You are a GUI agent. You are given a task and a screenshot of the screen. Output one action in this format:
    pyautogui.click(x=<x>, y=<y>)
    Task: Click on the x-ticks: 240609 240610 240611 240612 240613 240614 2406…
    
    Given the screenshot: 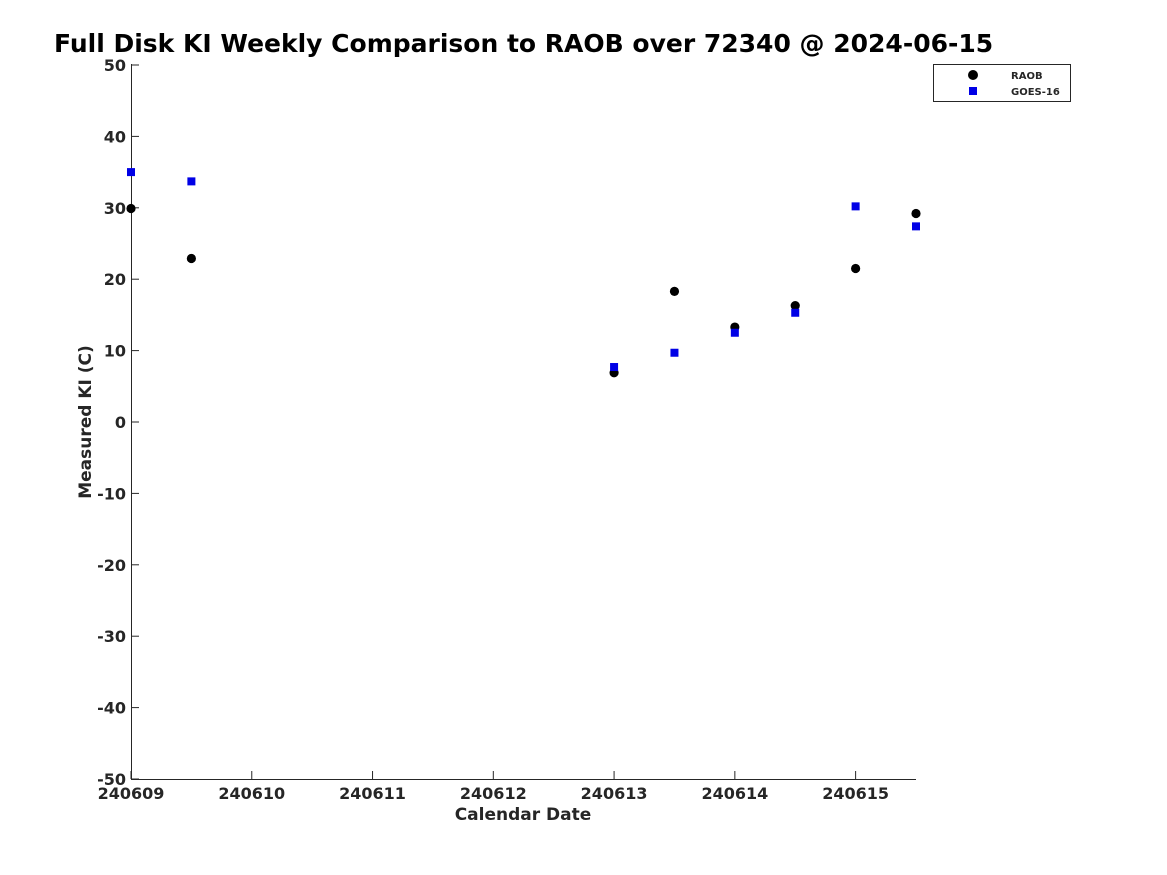 What is the action you would take?
    pyautogui.click(x=493, y=787)
    